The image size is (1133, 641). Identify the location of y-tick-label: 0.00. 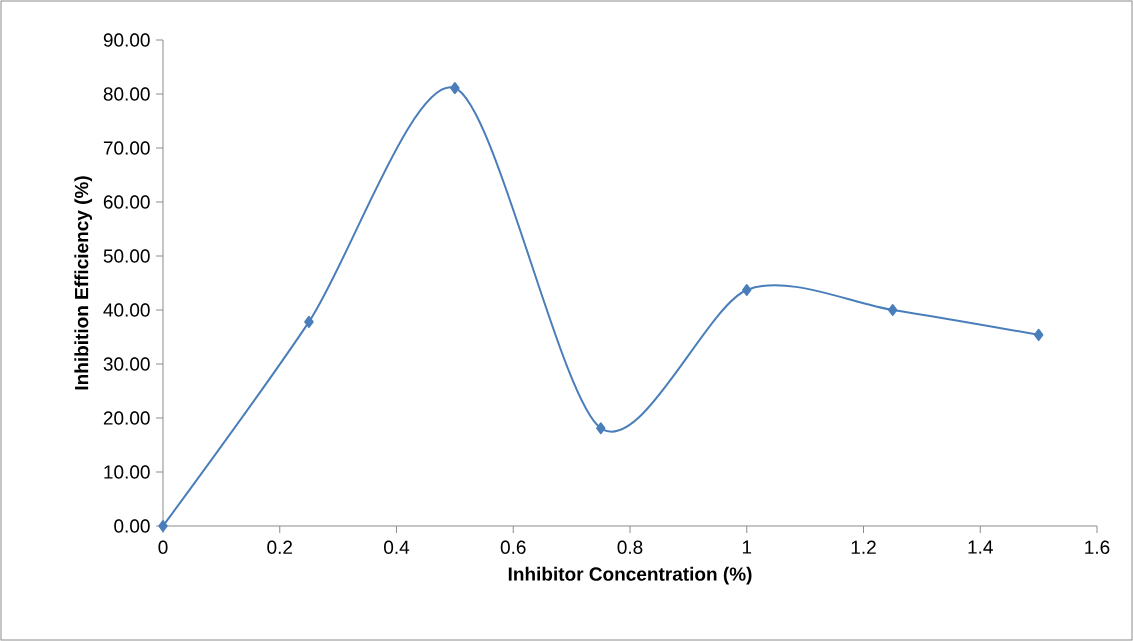
(132, 526).